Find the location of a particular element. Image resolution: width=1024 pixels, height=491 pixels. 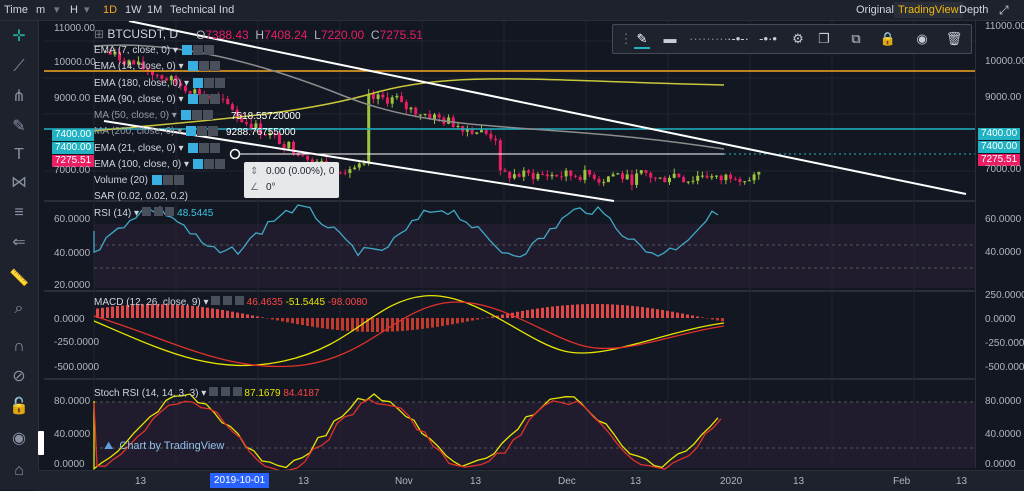

ruler-icon: 📏 is located at coordinates (19, 279).